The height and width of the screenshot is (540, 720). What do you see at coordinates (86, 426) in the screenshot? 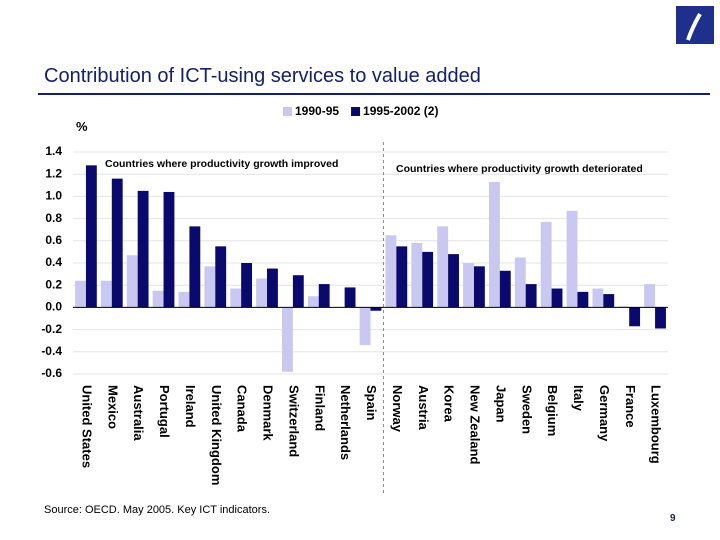
I see `x-tick-label: United States` at bounding box center [86, 426].